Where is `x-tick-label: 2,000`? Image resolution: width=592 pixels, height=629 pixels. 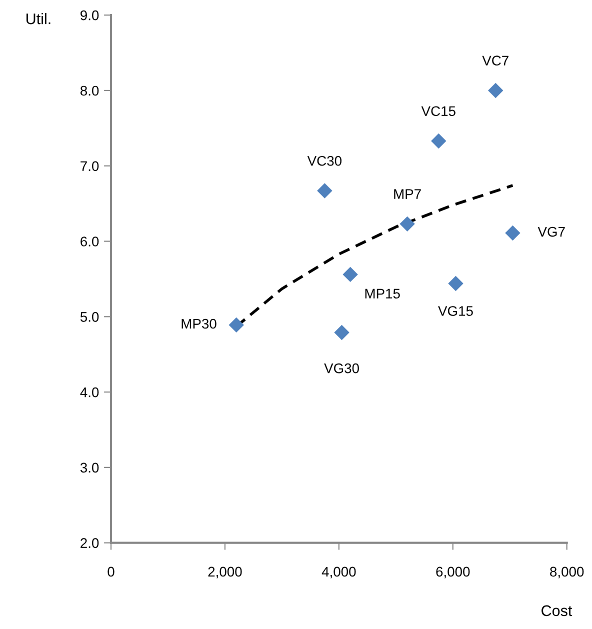
x-tick-label: 2,000 is located at coordinates (225, 572).